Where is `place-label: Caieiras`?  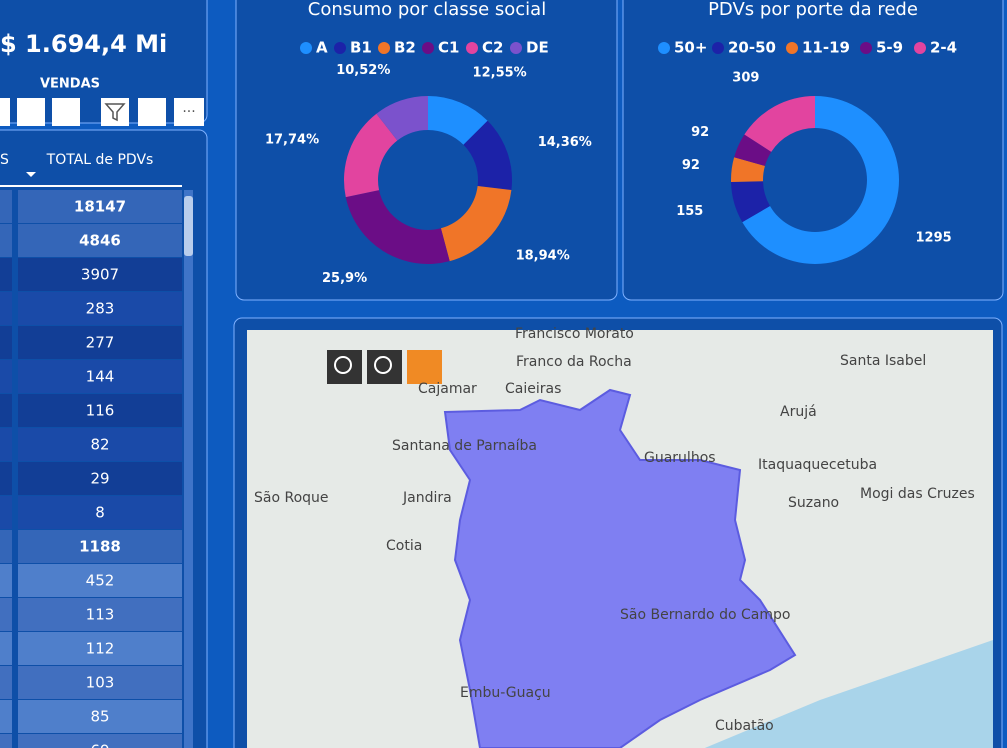
place-label: Caieiras is located at coordinates (533, 389).